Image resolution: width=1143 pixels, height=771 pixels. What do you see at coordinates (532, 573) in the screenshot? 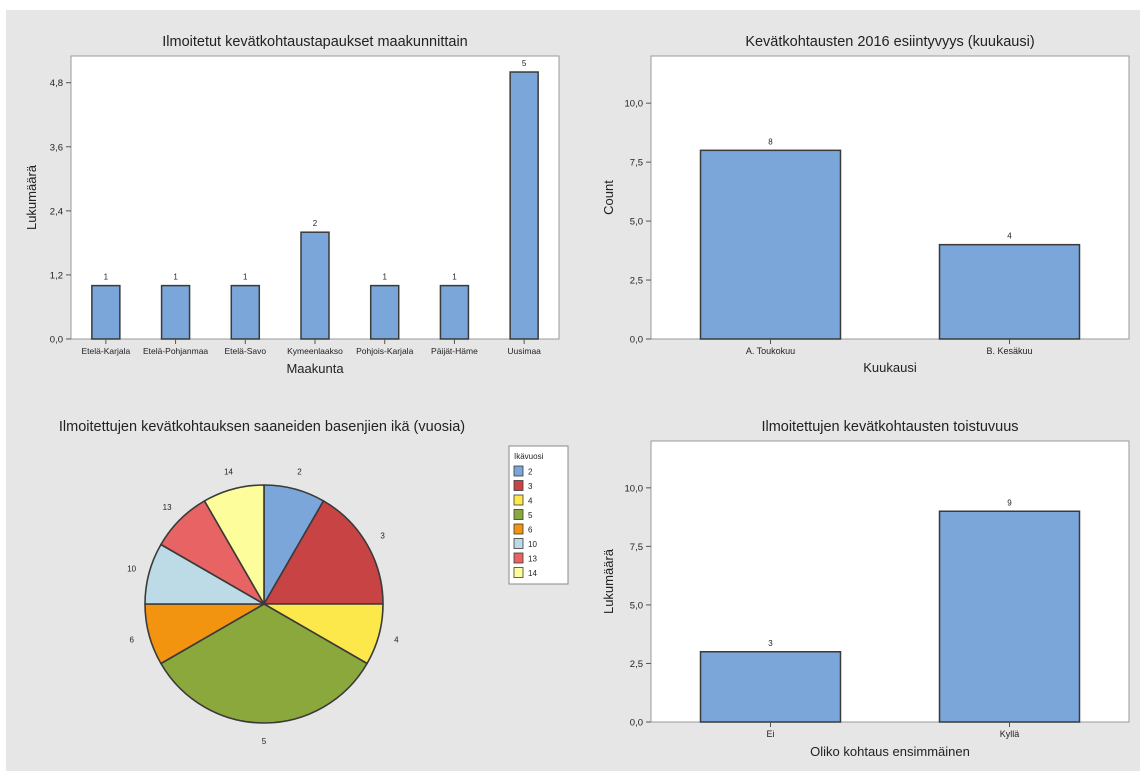
I see `legend-entry: 14` at bounding box center [532, 573].